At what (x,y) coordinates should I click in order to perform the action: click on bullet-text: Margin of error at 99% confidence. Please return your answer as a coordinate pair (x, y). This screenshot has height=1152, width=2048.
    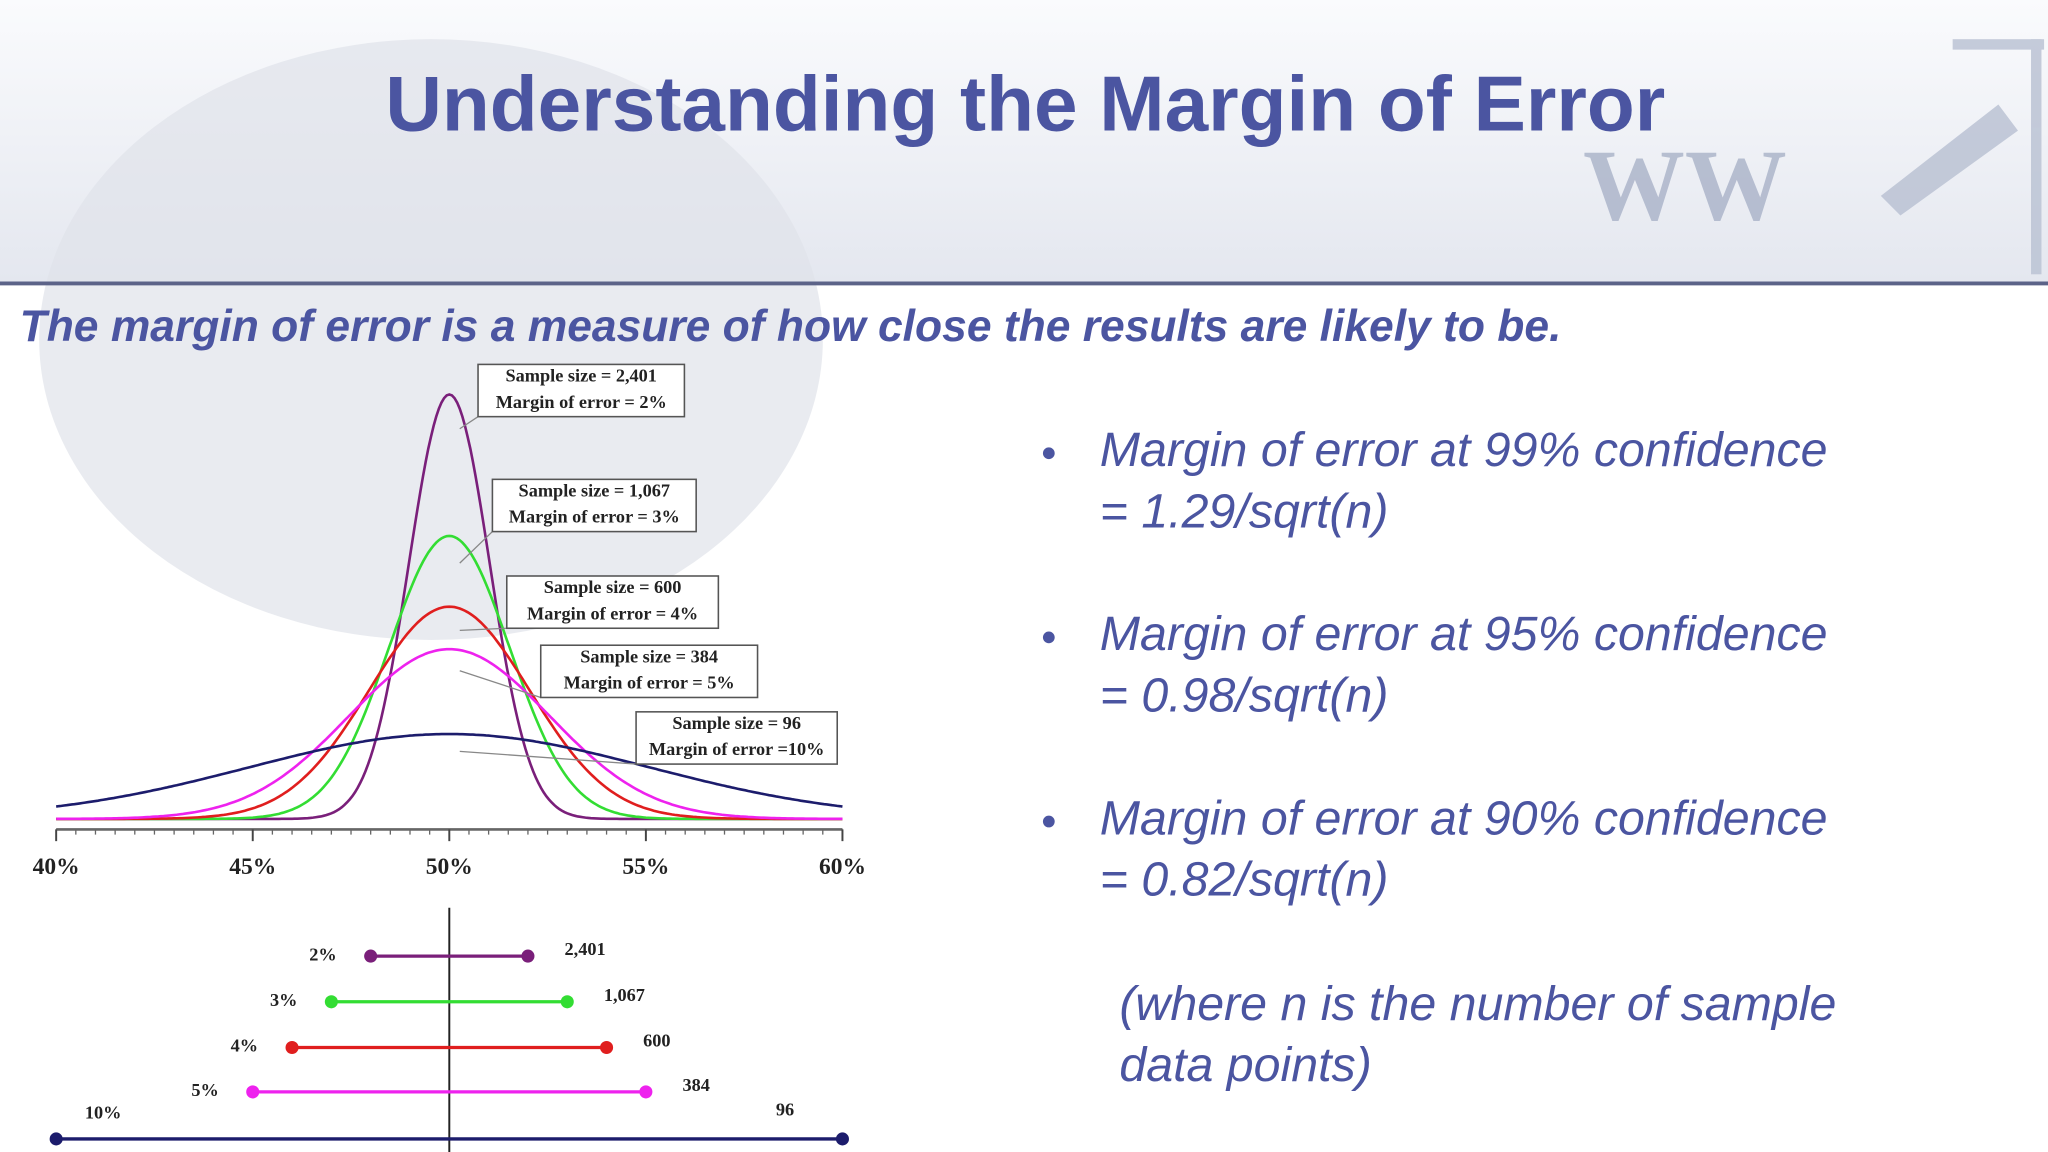
    Looking at the image, I should click on (1464, 450).